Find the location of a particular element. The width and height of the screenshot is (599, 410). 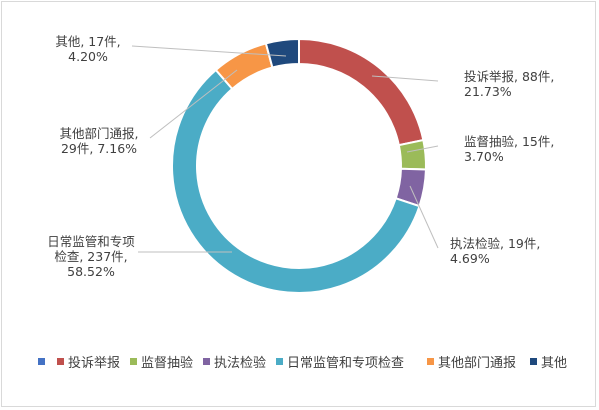

data-label-4-line-1: 检查, 237件, is located at coordinates (90, 256).